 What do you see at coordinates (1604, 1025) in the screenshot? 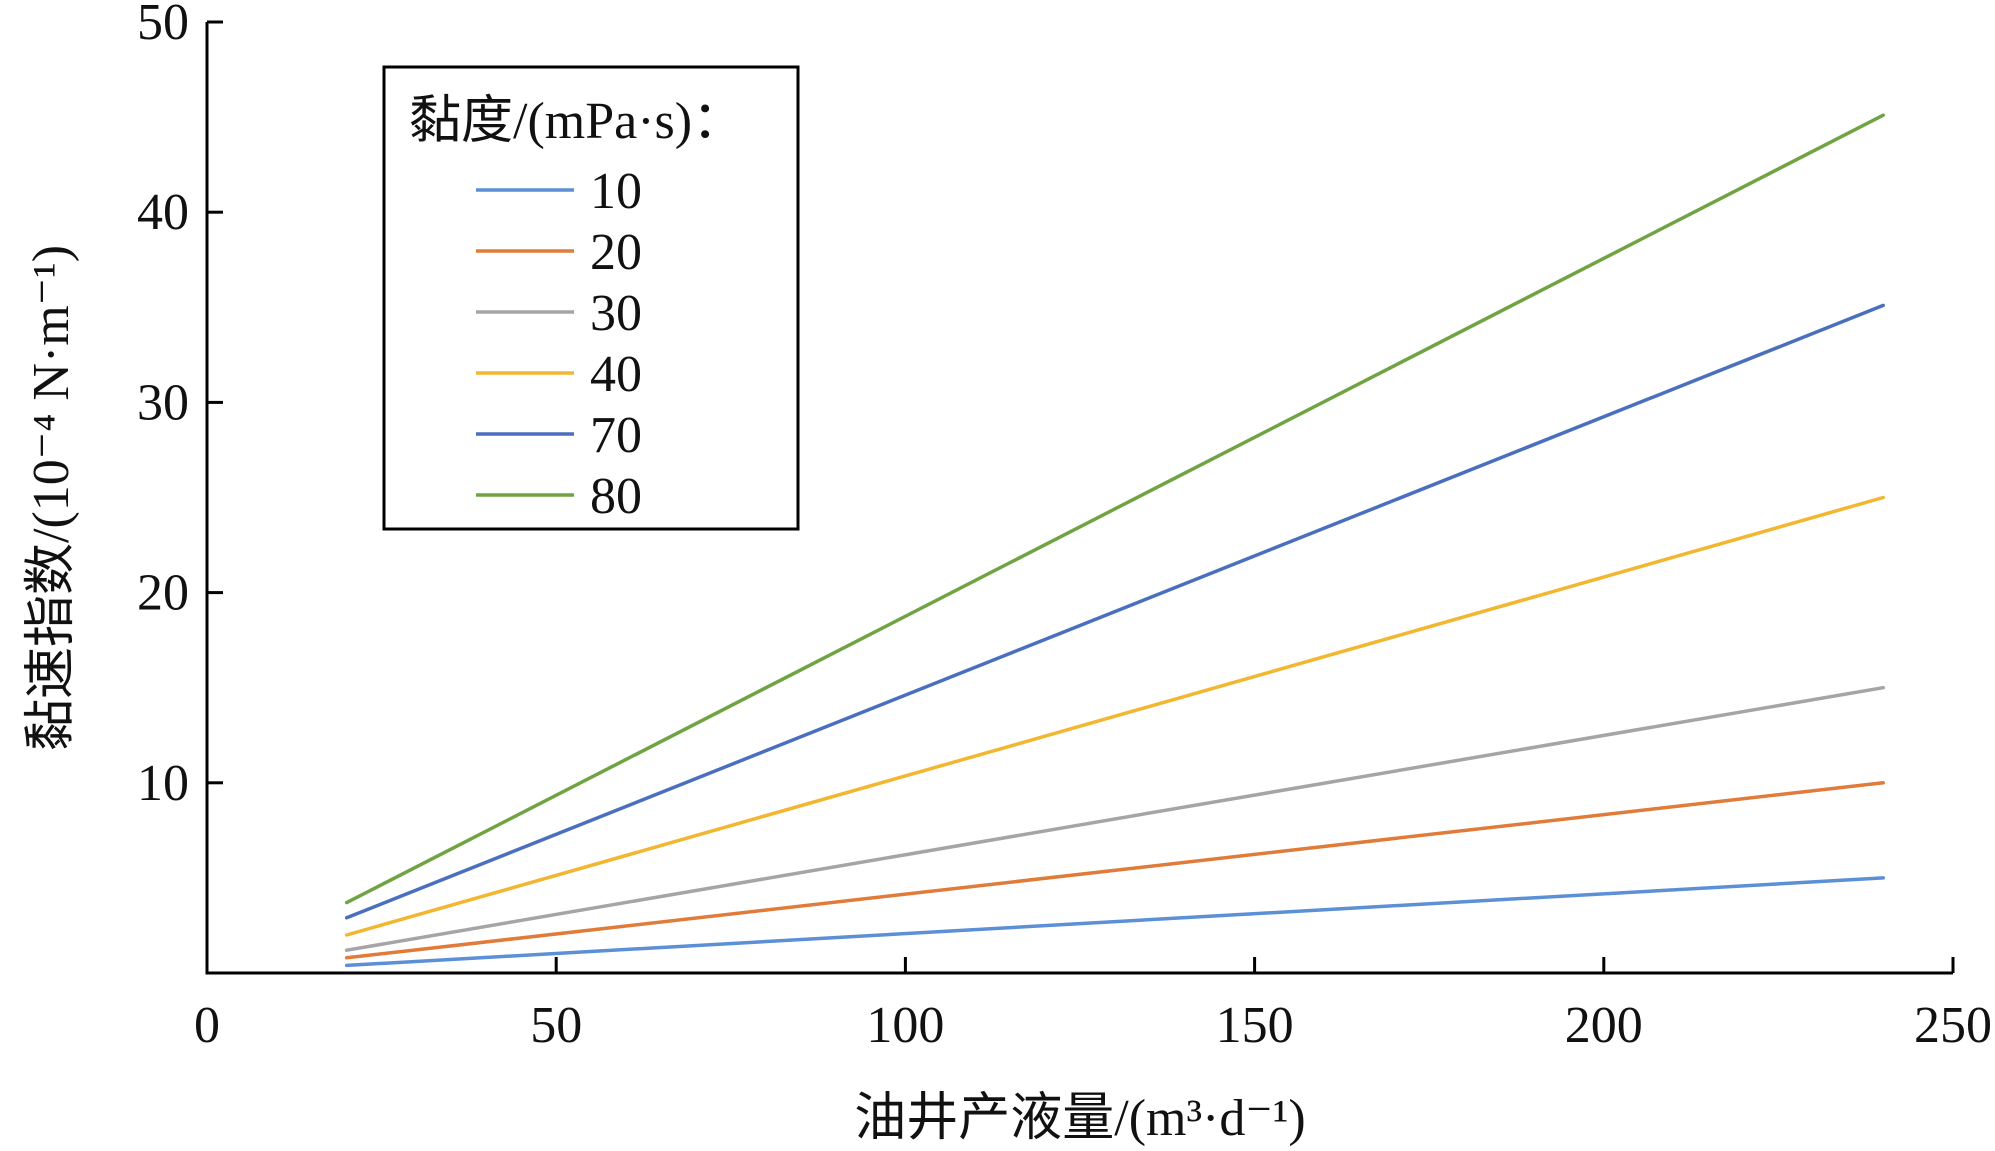
I see `x-tick-label: 200` at bounding box center [1604, 1025].